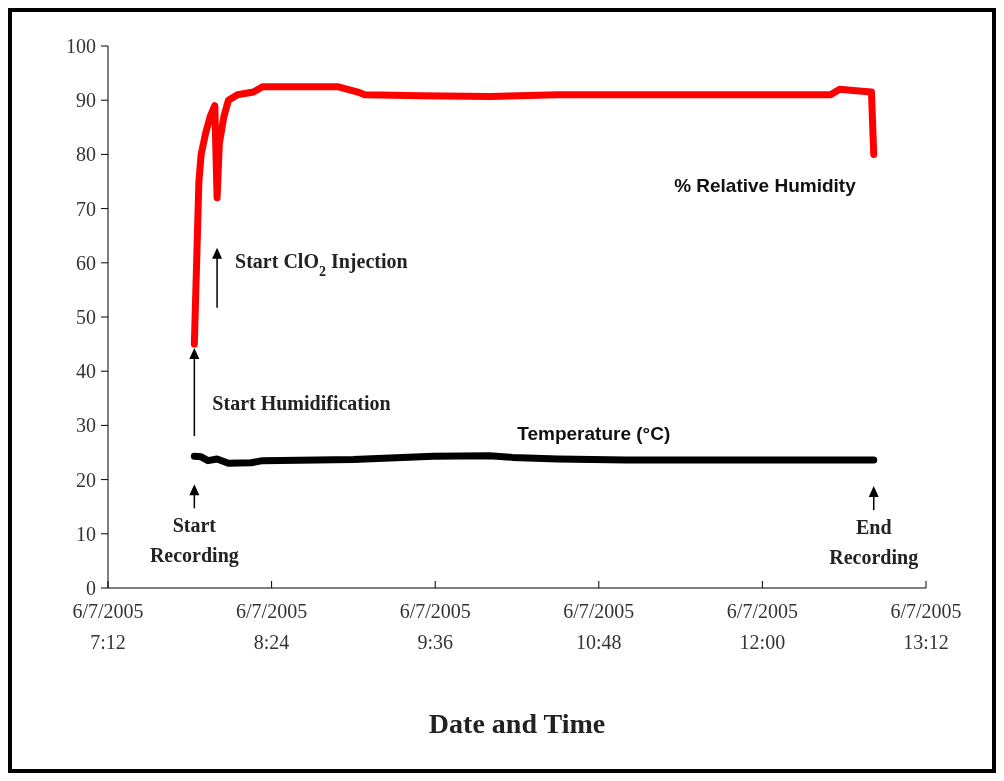  I want to click on x-tick-label: 6/7/2005 7:12, so click(108, 626).